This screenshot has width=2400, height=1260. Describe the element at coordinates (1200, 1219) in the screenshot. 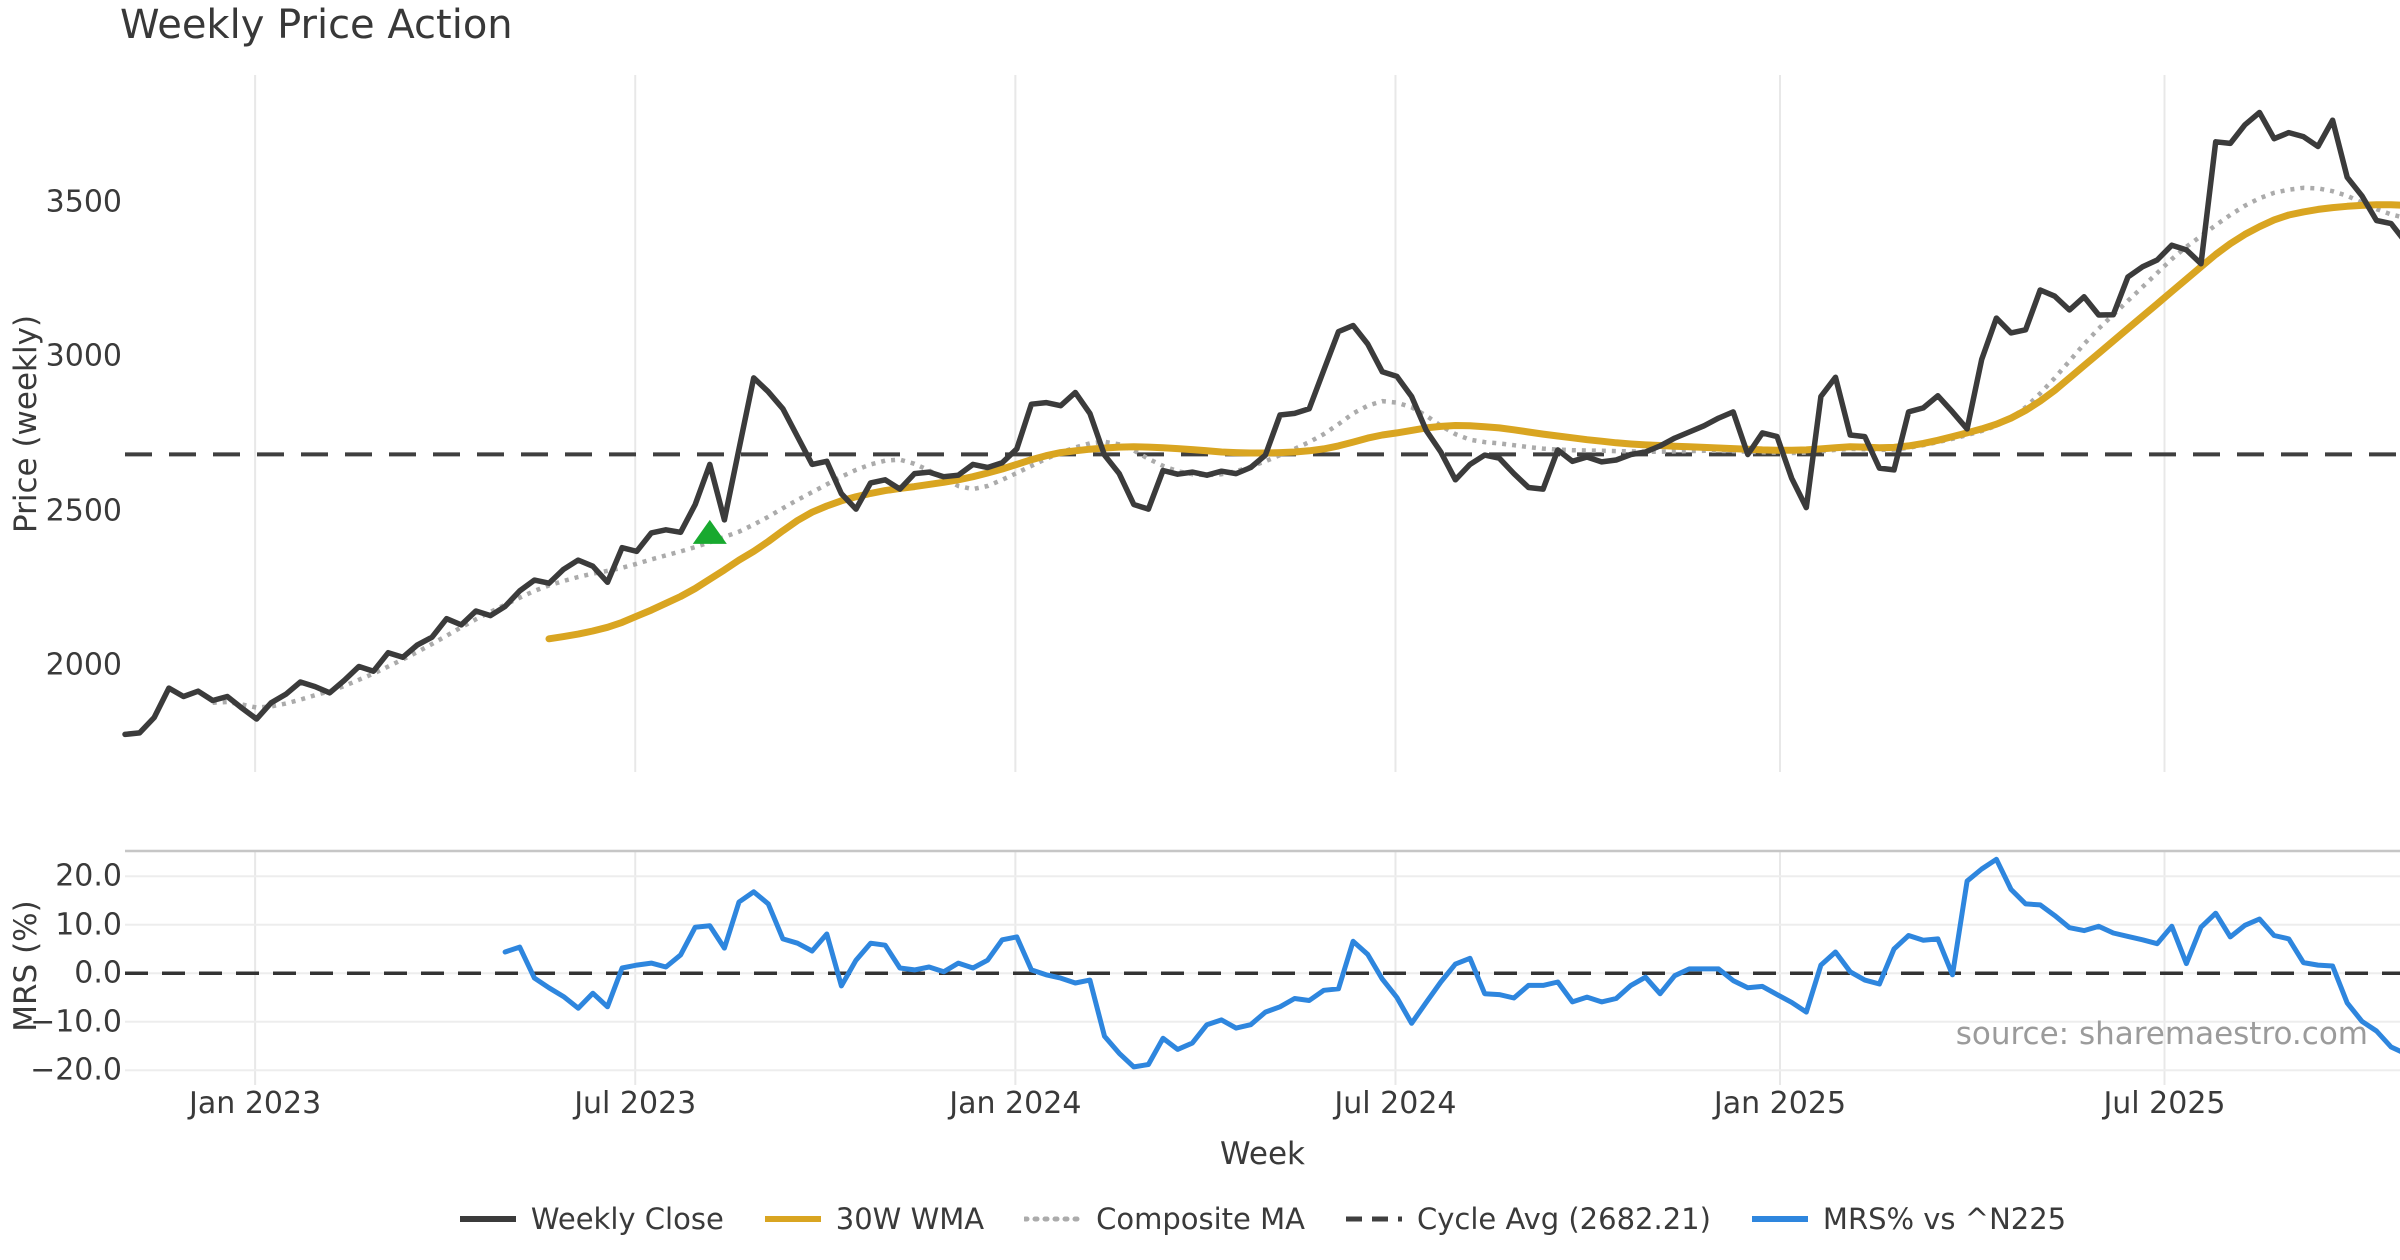

I see `legend-label: Composite MA` at that location.